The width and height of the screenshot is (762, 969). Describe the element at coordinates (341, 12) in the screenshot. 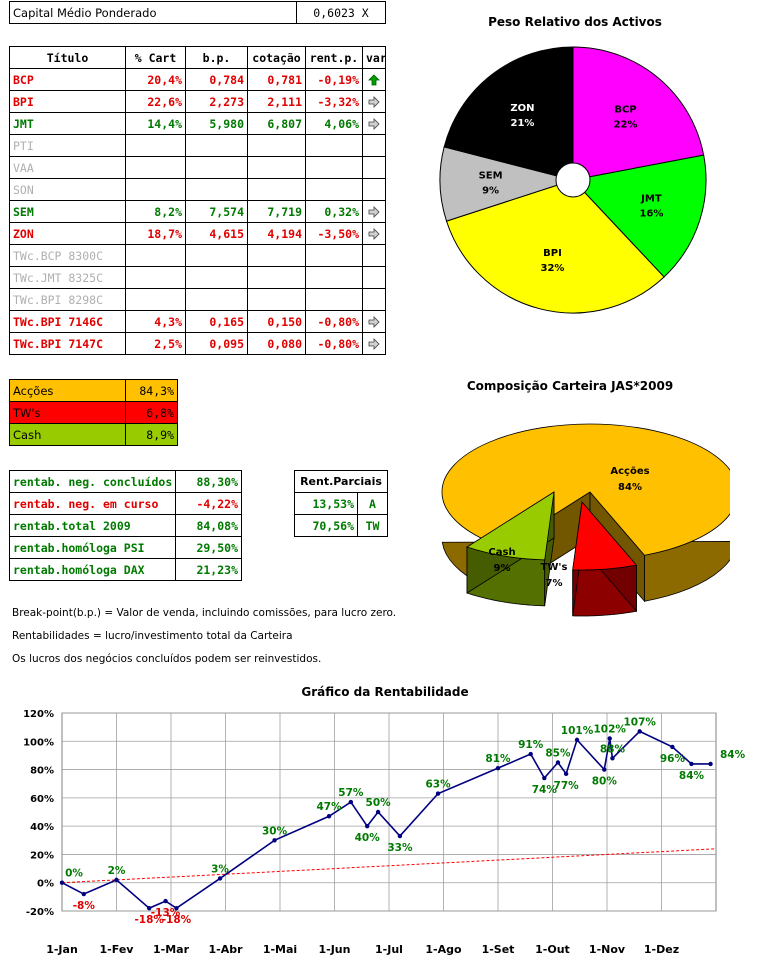

I see `header-value: 0,6023 X` at that location.